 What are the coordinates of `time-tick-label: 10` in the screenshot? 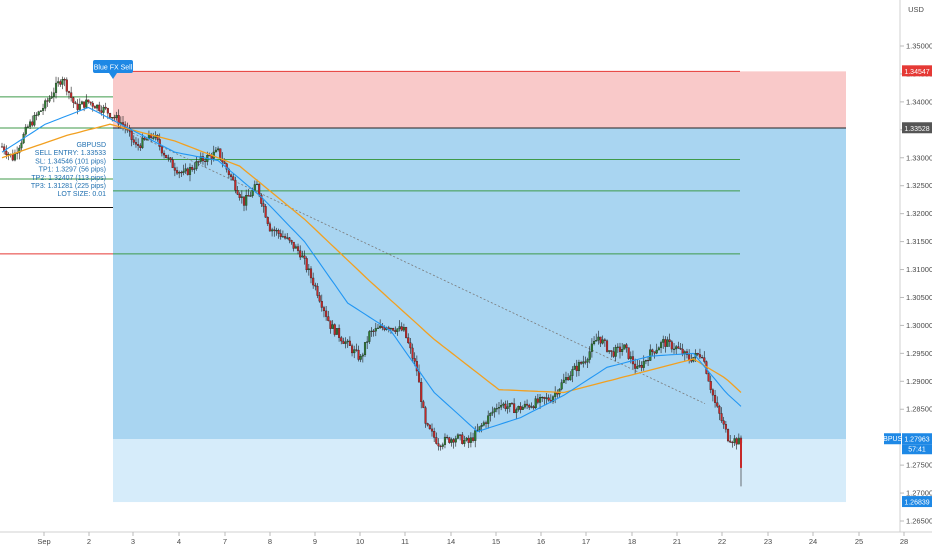 It's located at (360, 541).